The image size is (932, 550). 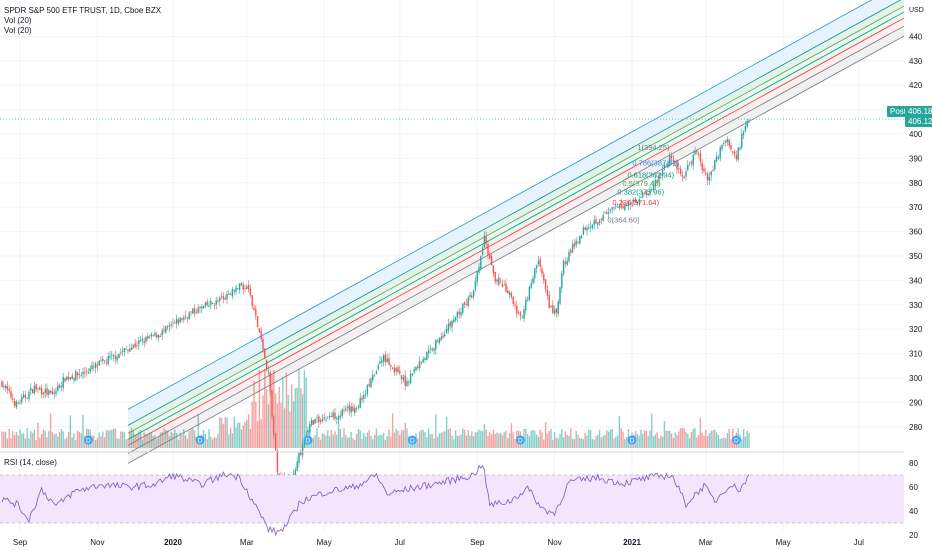 I want to click on time-tick-label: Mar, so click(x=247, y=542).